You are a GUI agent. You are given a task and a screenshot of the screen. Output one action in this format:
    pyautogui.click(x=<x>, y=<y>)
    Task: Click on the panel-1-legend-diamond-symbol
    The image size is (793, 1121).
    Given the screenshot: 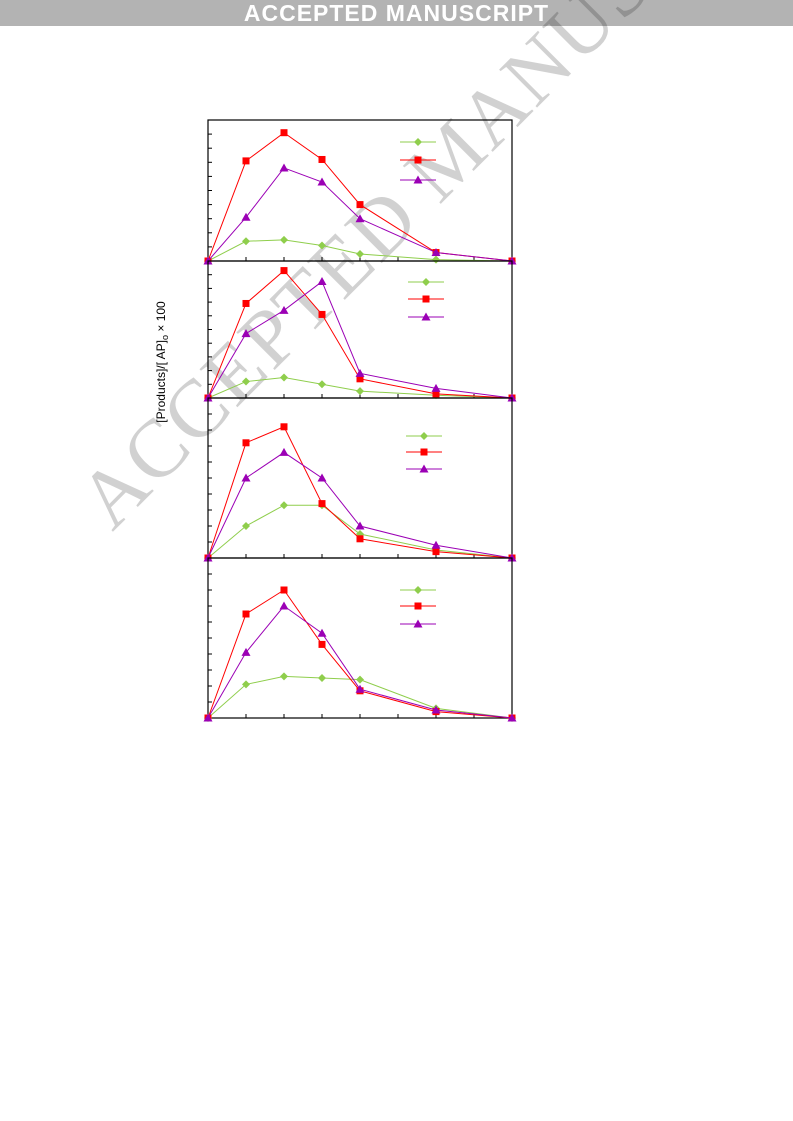 What is the action you would take?
    pyautogui.click(x=418, y=142)
    